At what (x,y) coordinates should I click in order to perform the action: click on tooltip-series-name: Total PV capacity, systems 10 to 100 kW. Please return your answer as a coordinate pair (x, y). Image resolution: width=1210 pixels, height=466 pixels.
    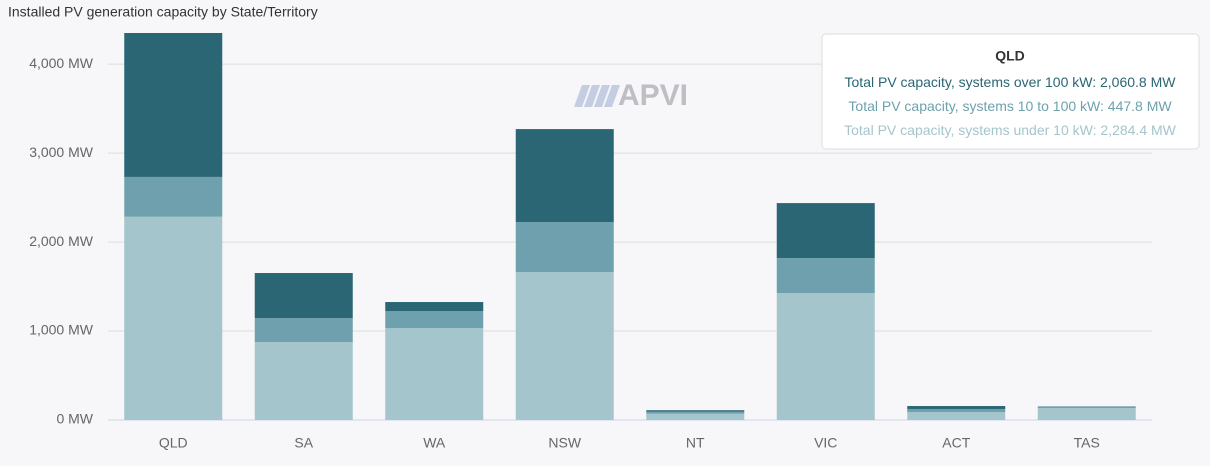
    Looking at the image, I should click on (974, 106).